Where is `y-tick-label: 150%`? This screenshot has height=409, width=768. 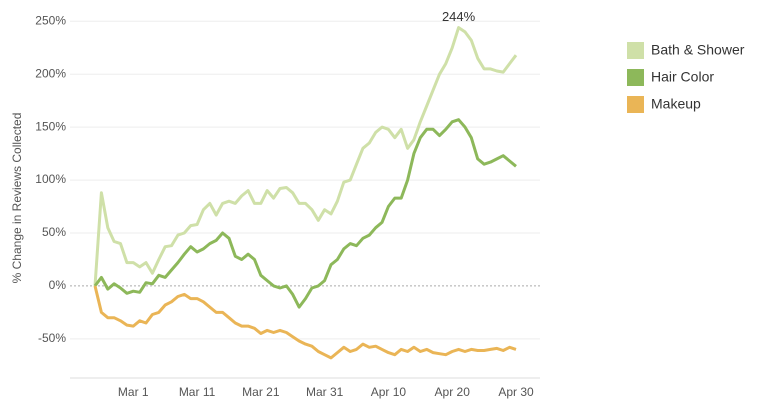
y-tick-label: 150% is located at coordinates (50, 126).